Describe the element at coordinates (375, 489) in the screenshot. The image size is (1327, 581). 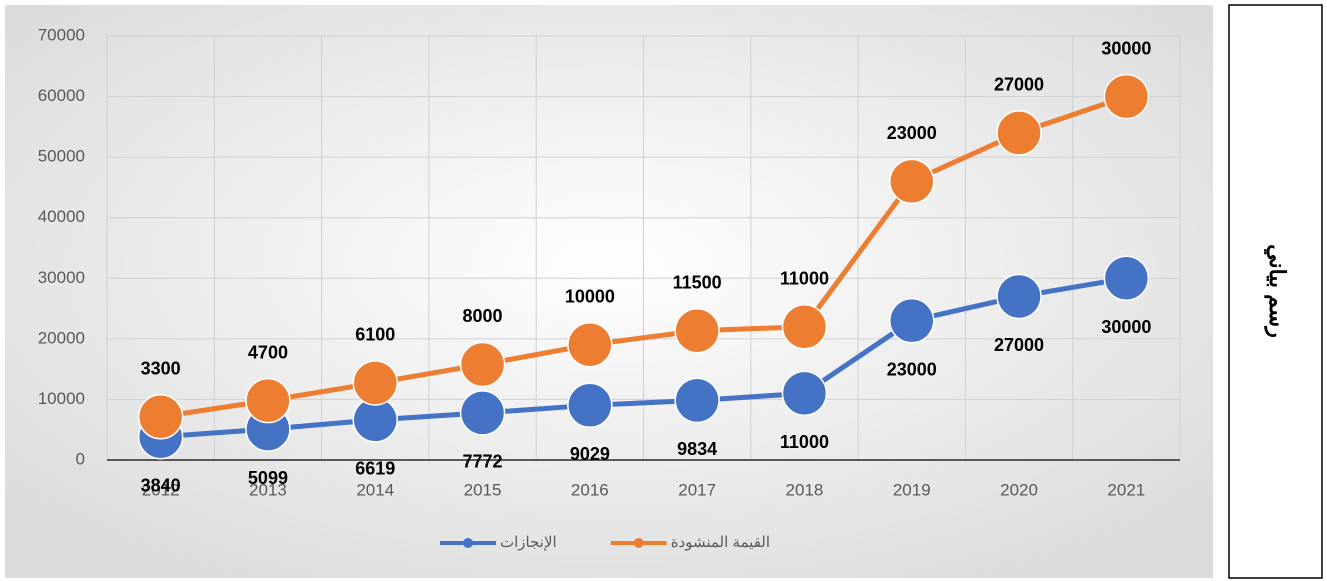
I see `x-tick-label: 2014` at that location.